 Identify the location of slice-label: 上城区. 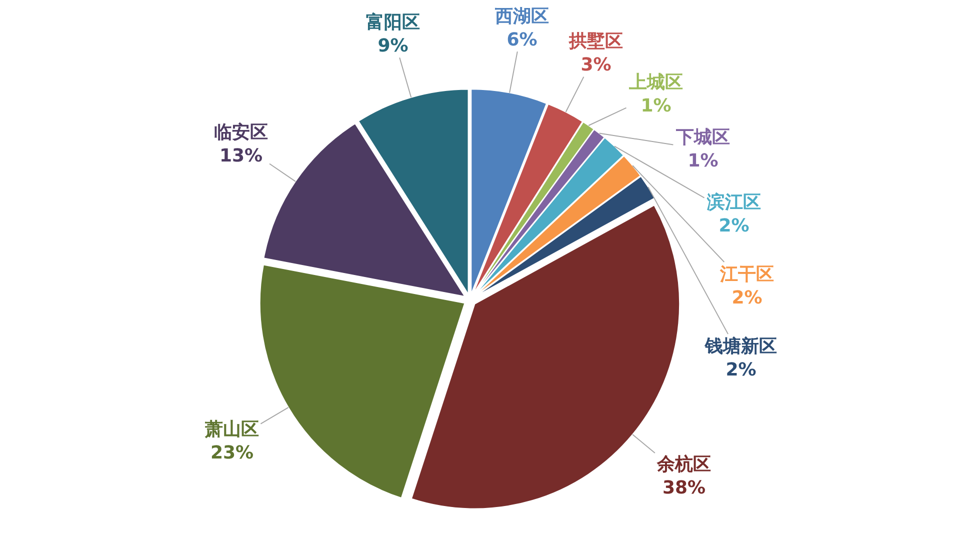
(655, 82).